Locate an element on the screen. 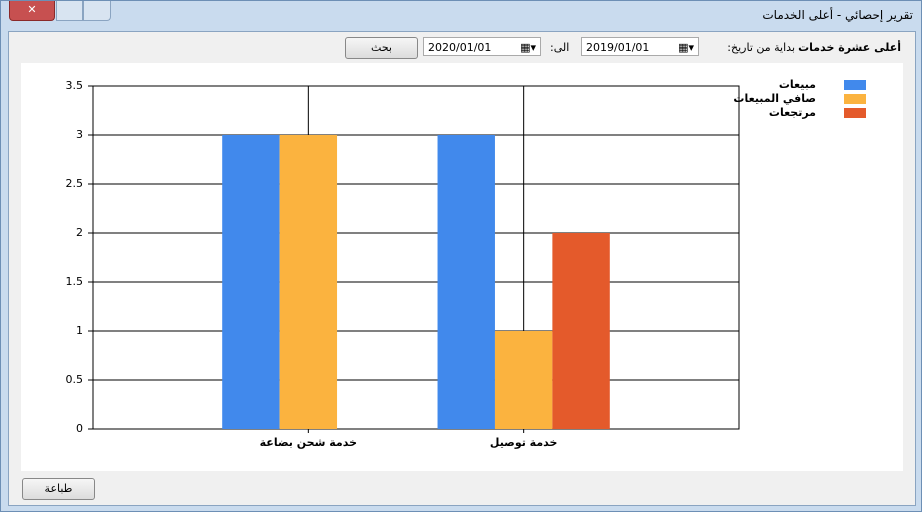 The height and width of the screenshot is (512, 922). from-date: 2019/01/01 ▦▾ is located at coordinates (640, 46).